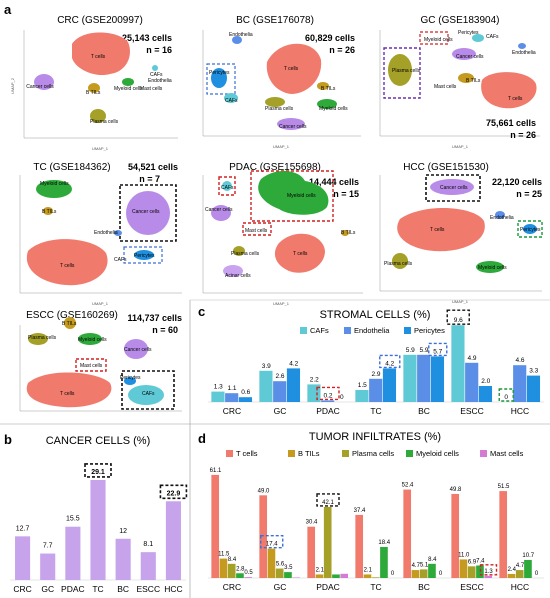 This screenshot has width=550, height=598. What do you see at coordinates (529, 194) in the screenshot?
I see `sample-count: n = 25` at bounding box center [529, 194].